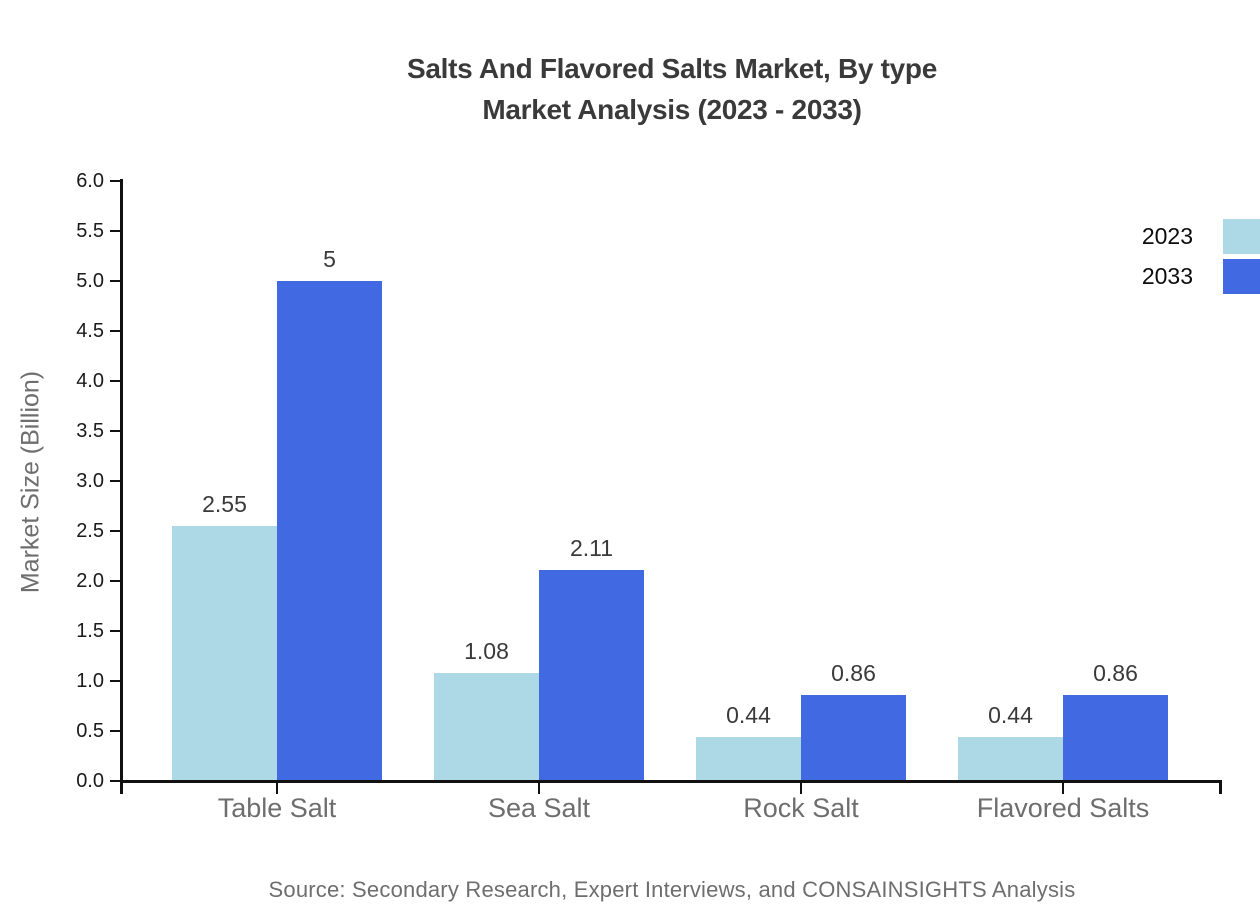 This screenshot has width=1260, height=920. Describe the element at coordinates (329, 259) in the screenshot. I see `bar-value-label-2033-table-salt: 5` at that location.